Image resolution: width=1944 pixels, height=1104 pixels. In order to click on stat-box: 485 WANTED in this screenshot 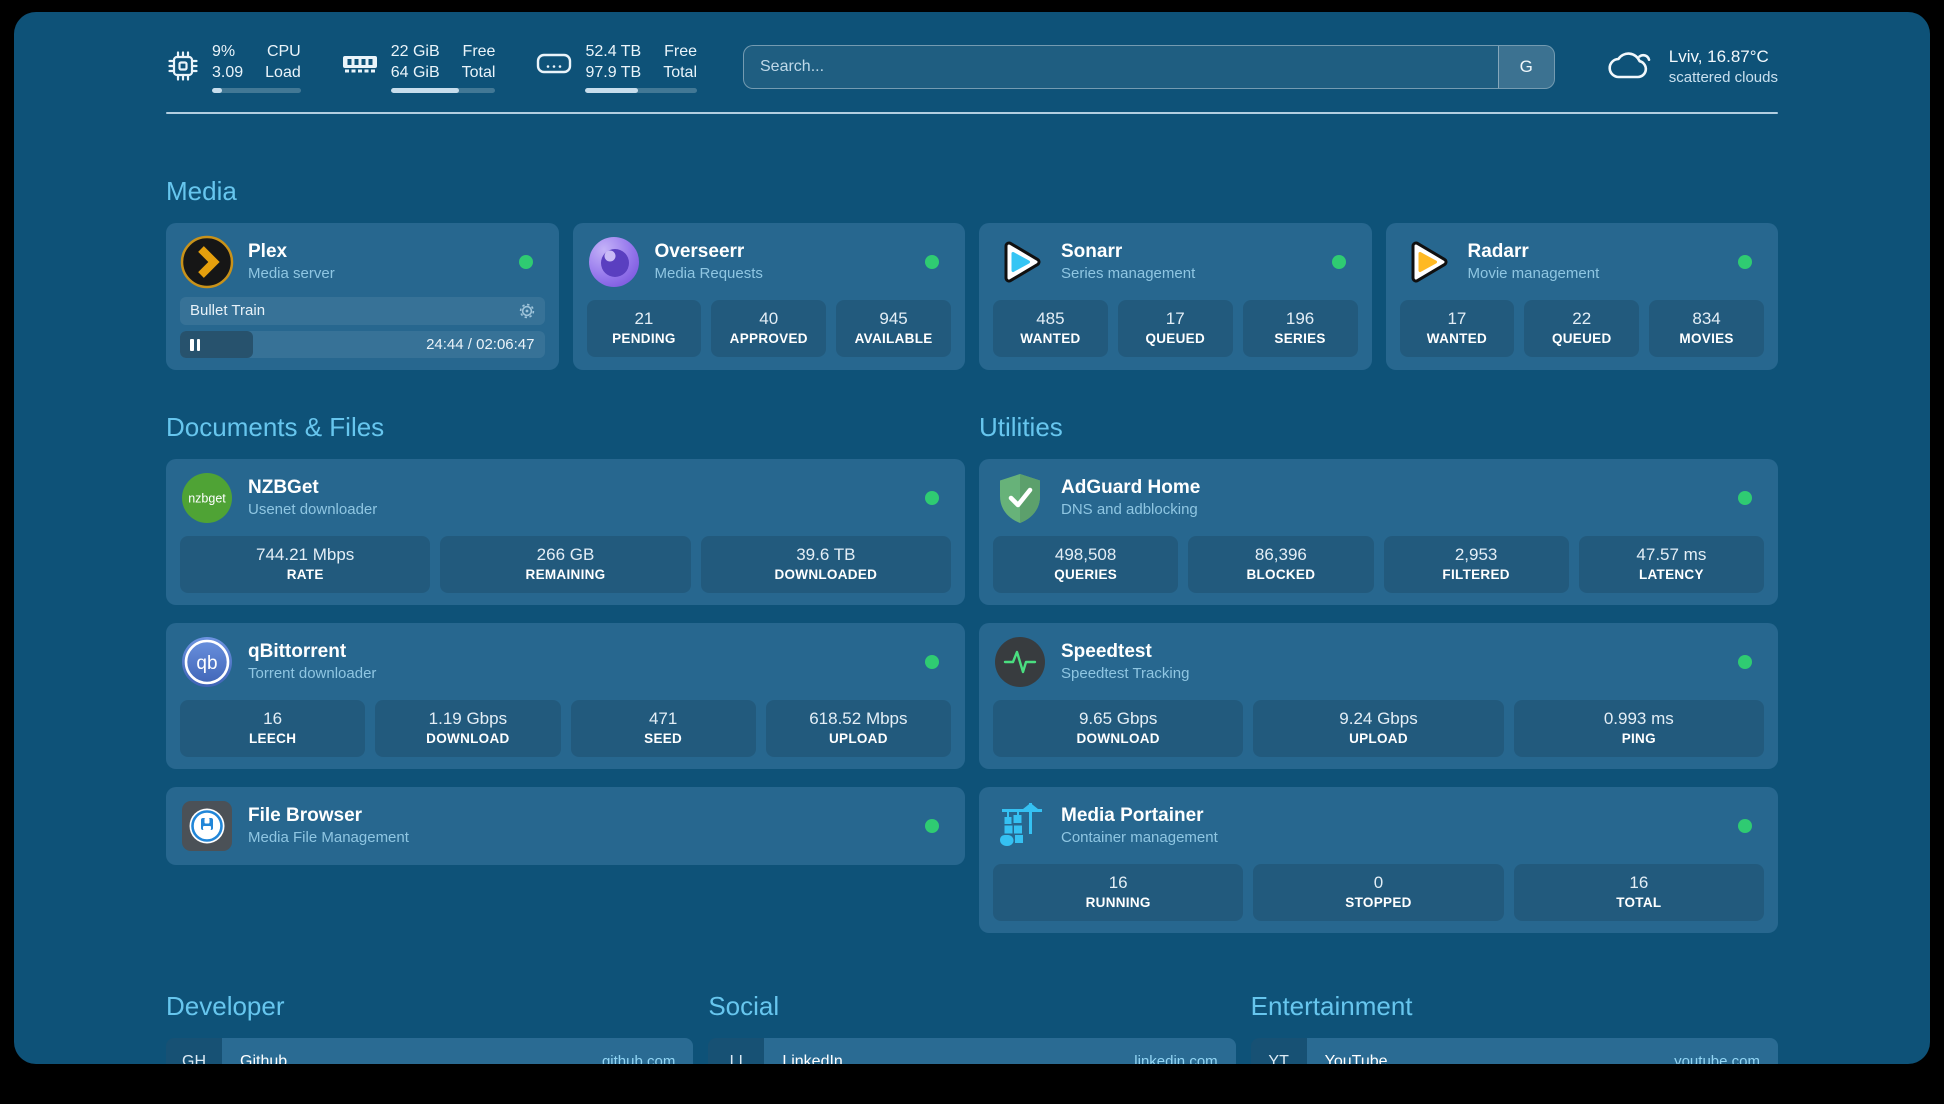, I will do `click(1050, 328)`.